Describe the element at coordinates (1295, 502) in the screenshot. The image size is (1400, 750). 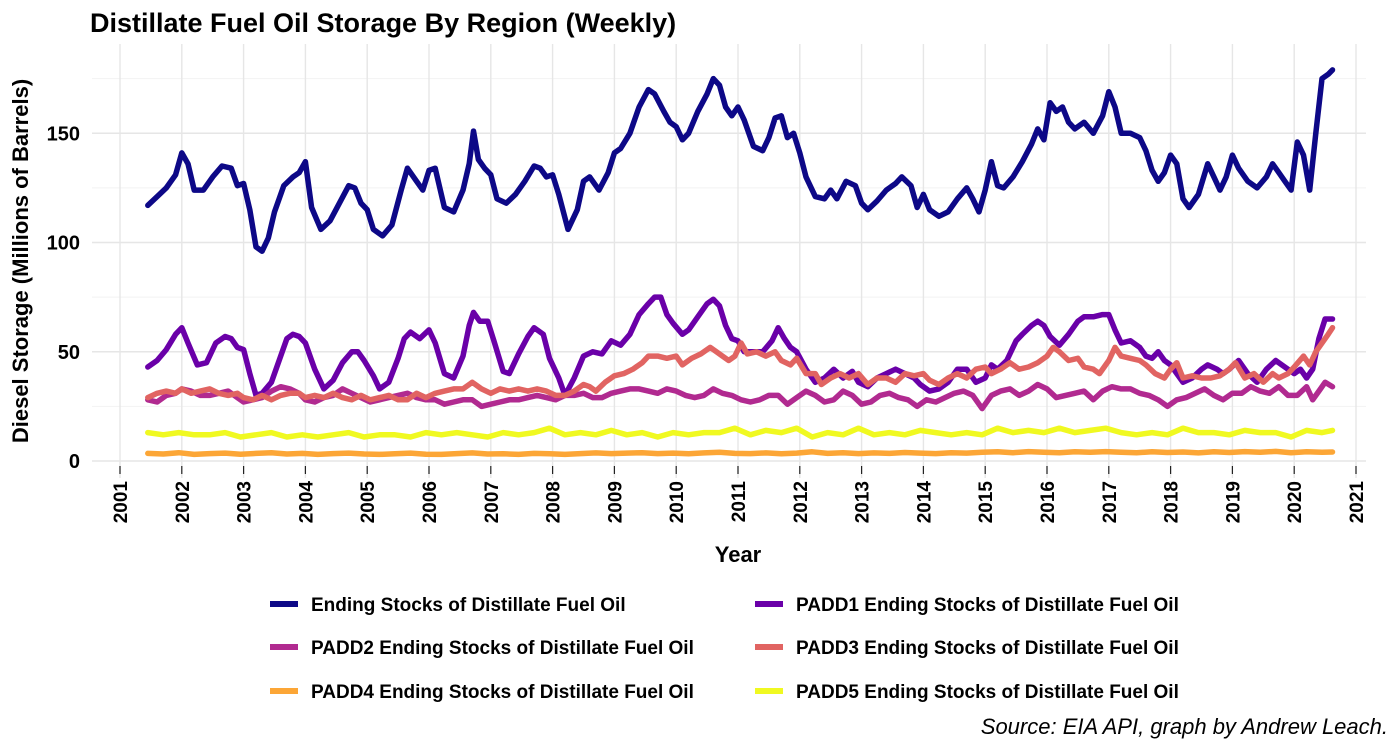
I see `x-tick-label: 2020` at that location.